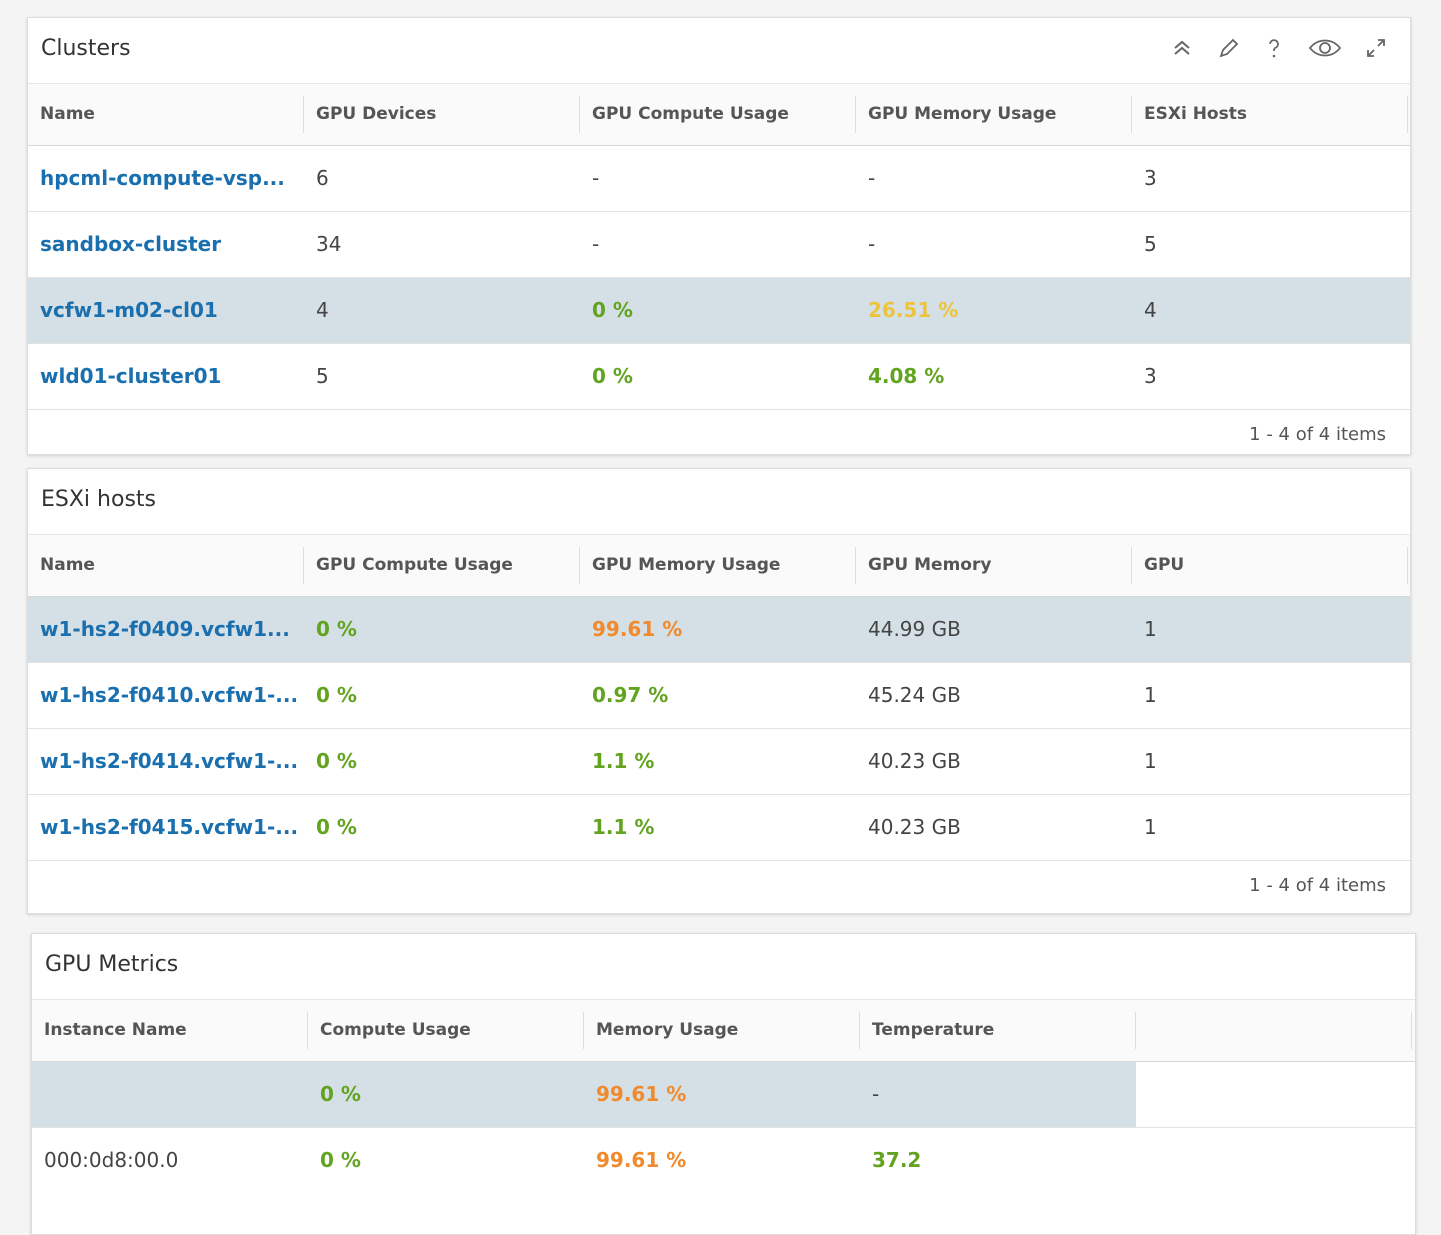 This screenshot has height=1235, width=1441. Describe the element at coordinates (630, 695) in the screenshot. I see `value-cell: 0.97 %` at that location.